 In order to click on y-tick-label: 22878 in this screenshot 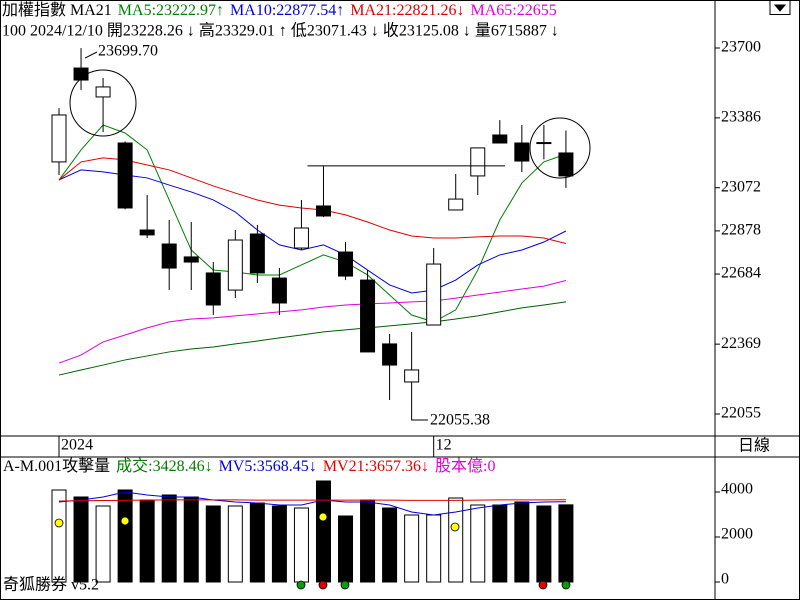, I will do `click(741, 230)`.